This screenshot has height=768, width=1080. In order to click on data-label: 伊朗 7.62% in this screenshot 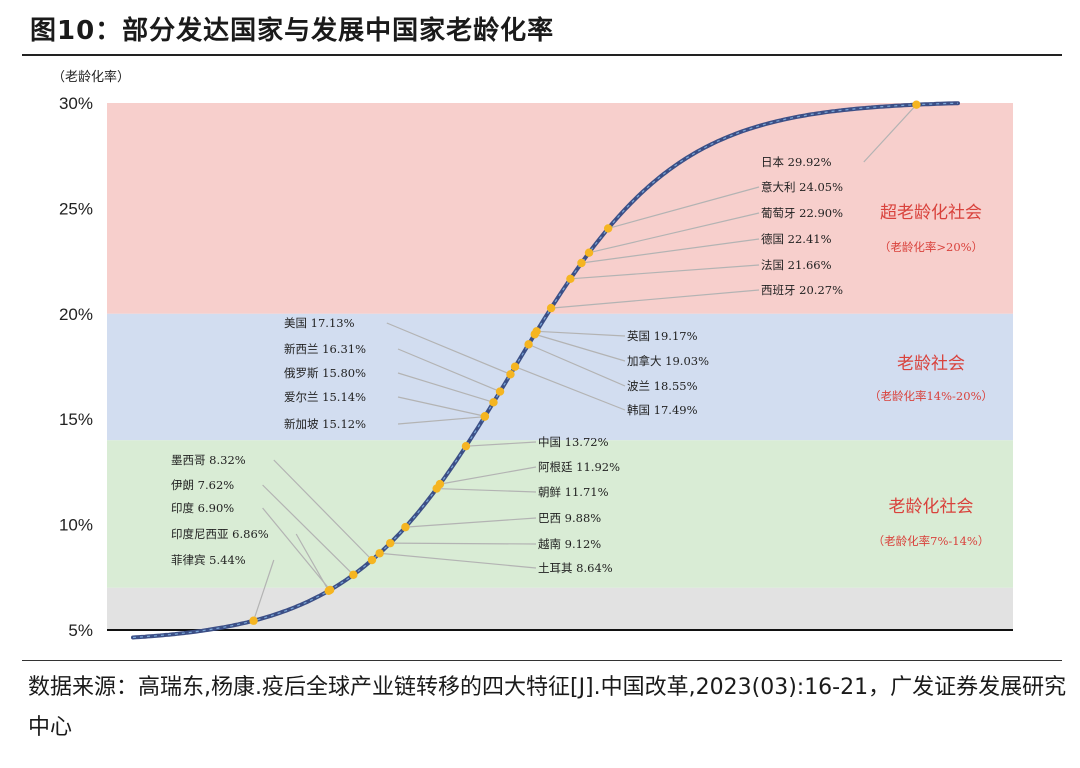, I will do `click(202, 485)`.